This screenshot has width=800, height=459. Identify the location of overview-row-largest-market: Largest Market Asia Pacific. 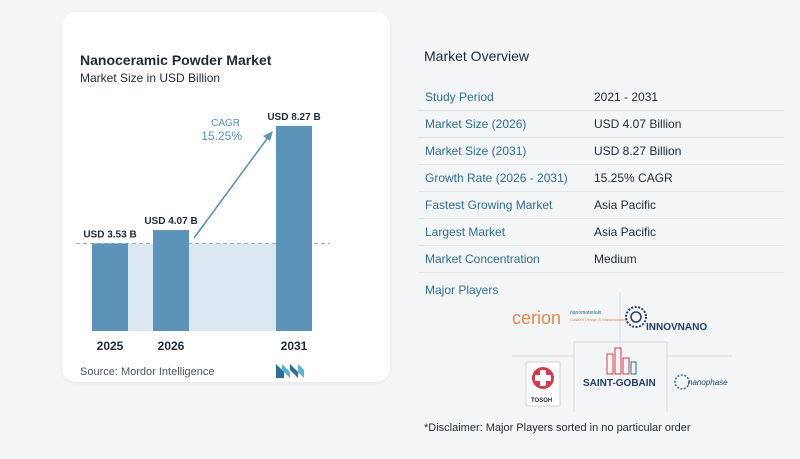
(601, 232).